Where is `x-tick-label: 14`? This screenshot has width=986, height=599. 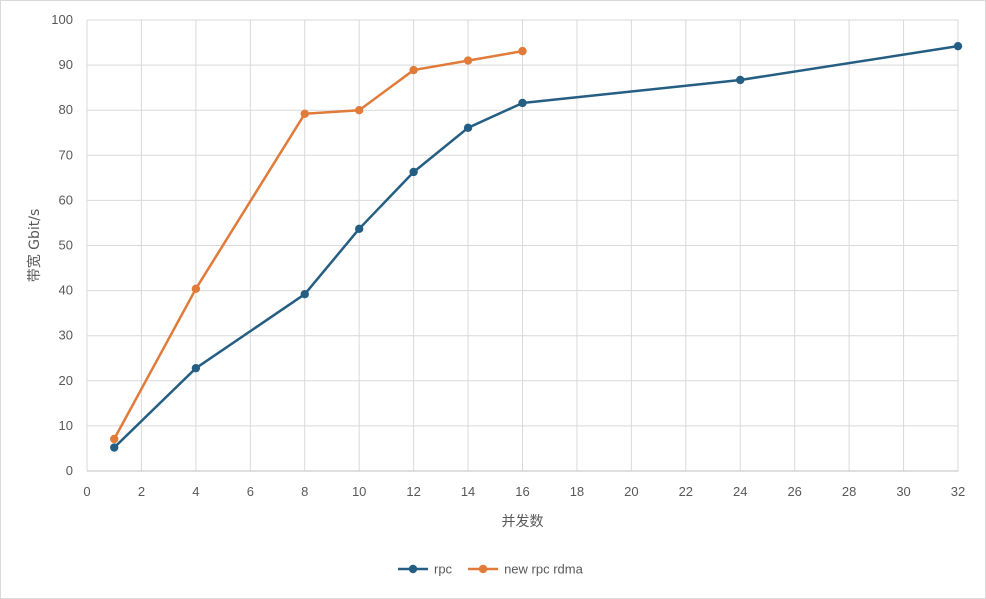
x-tick-label: 14 is located at coordinates (468, 491).